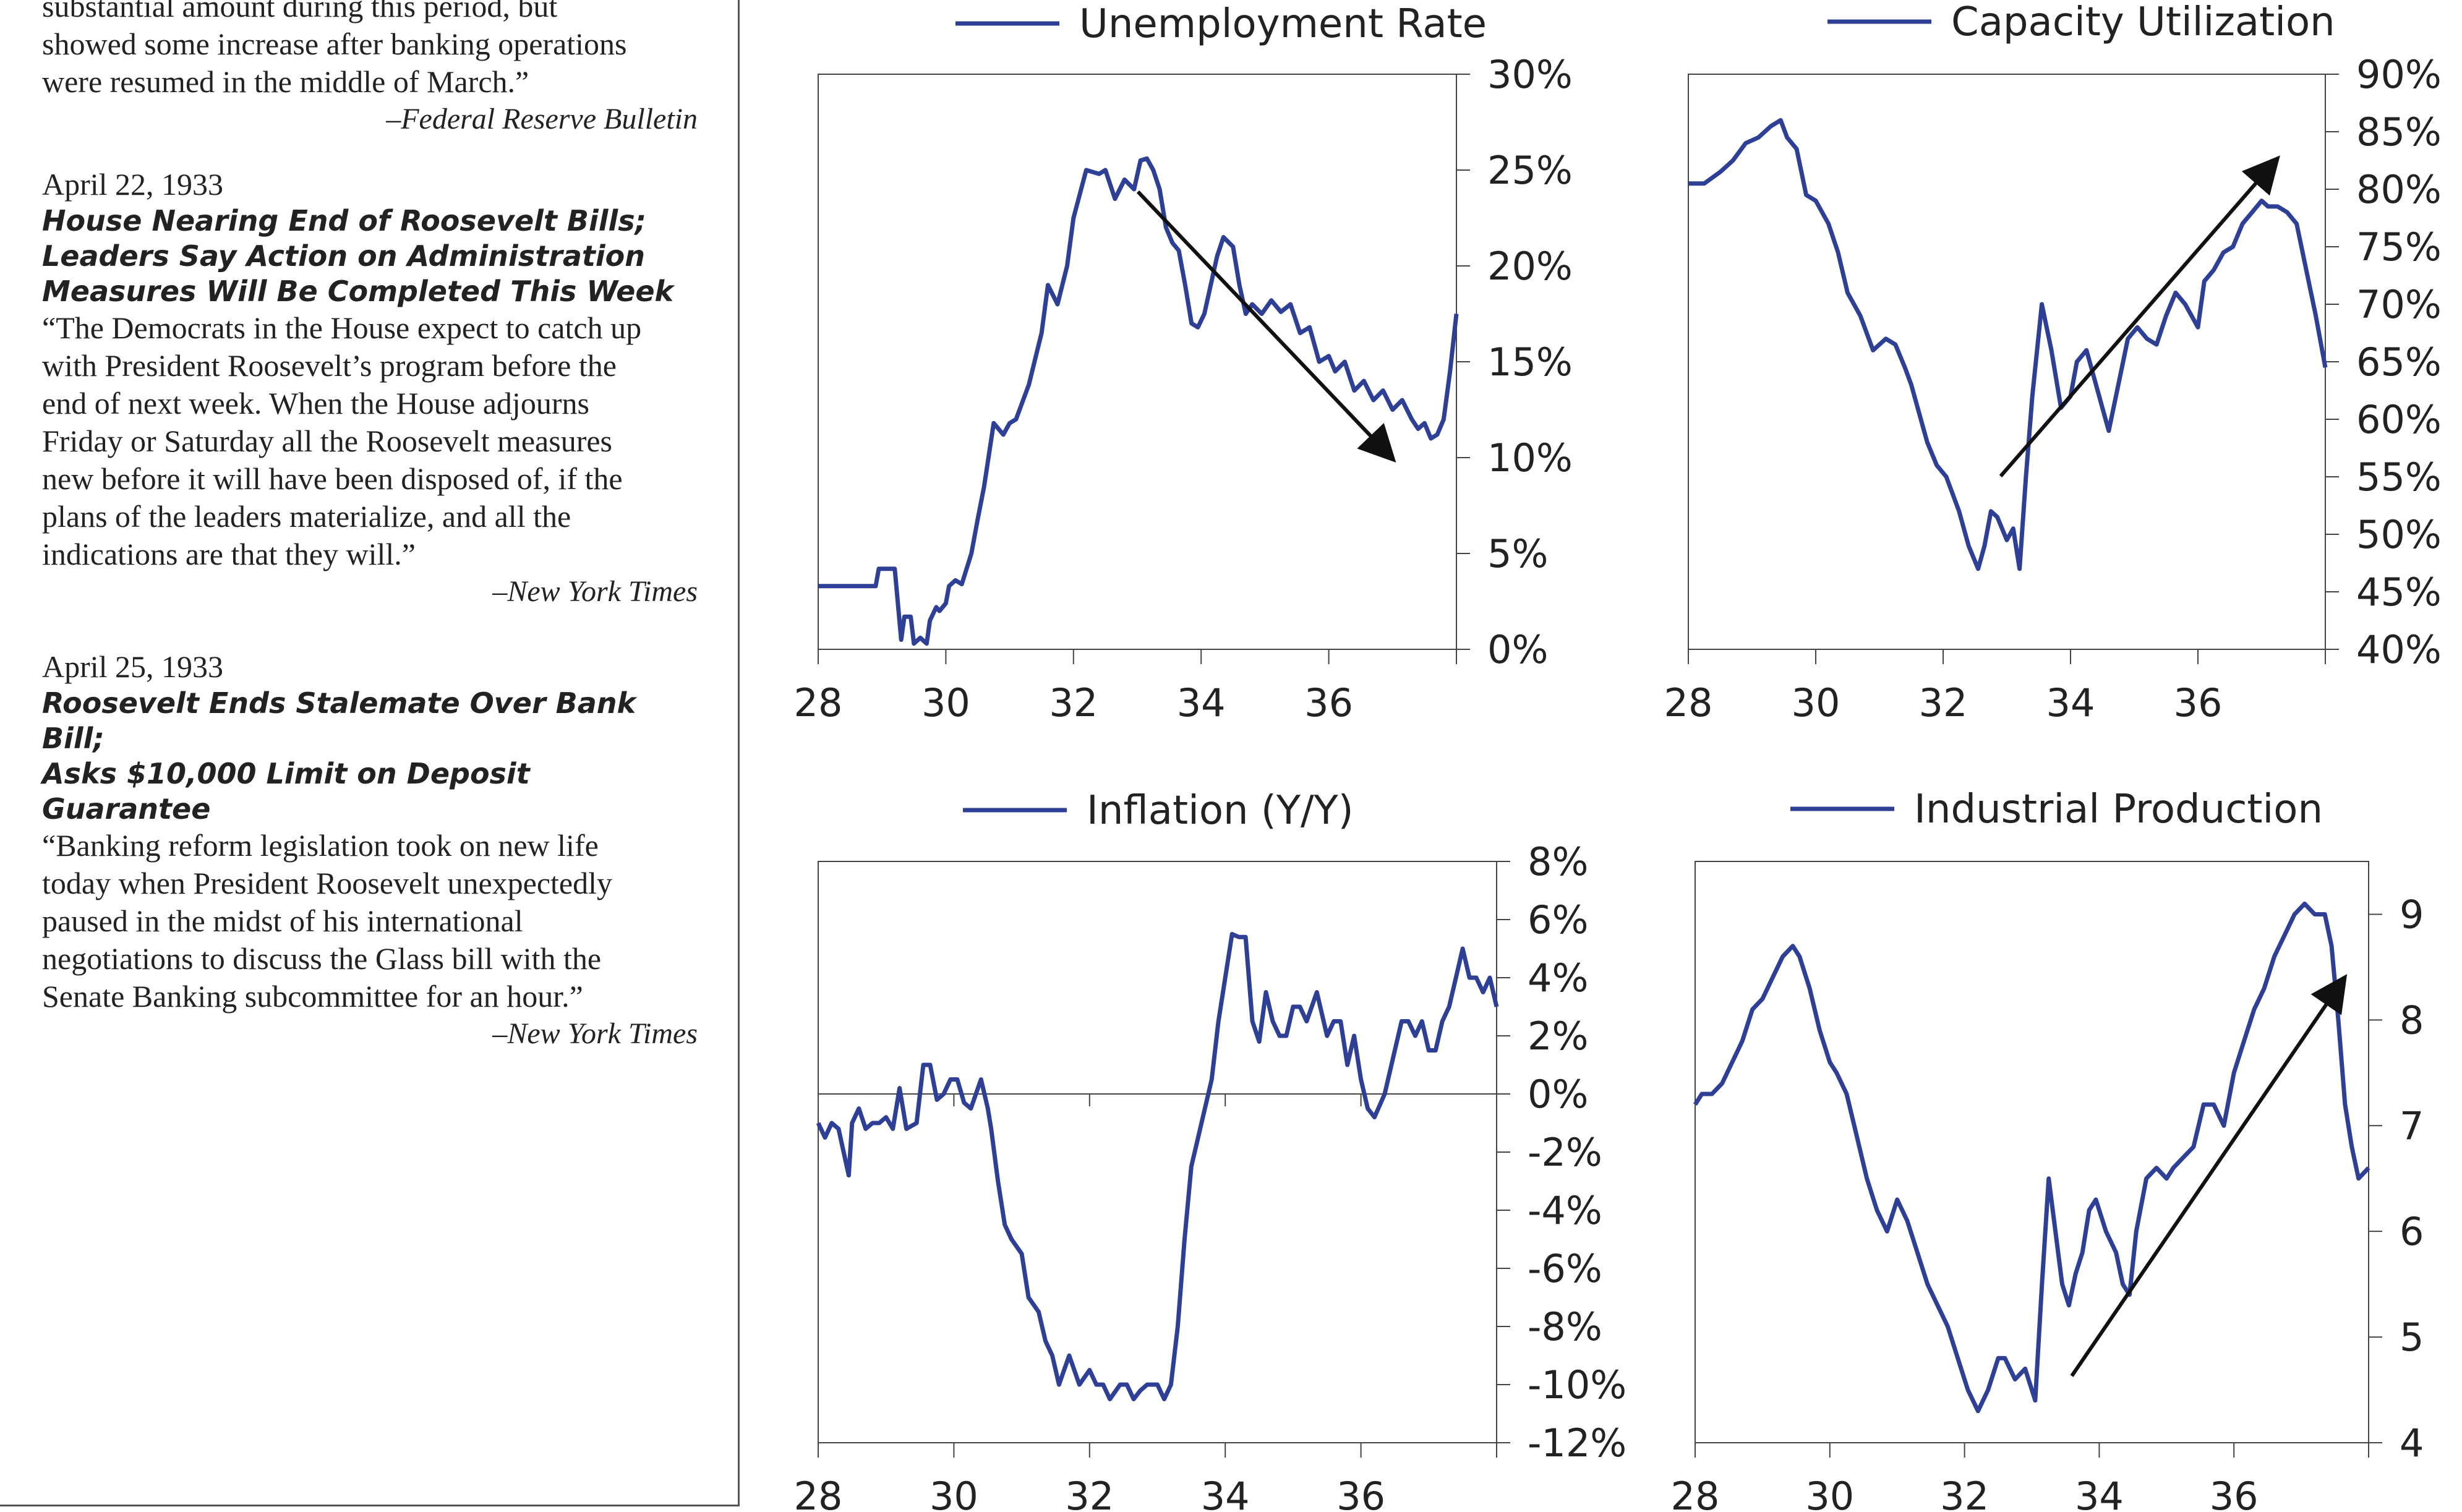 The image size is (2462, 1512). I want to click on y-tick-label: 50%, so click(2399, 534).